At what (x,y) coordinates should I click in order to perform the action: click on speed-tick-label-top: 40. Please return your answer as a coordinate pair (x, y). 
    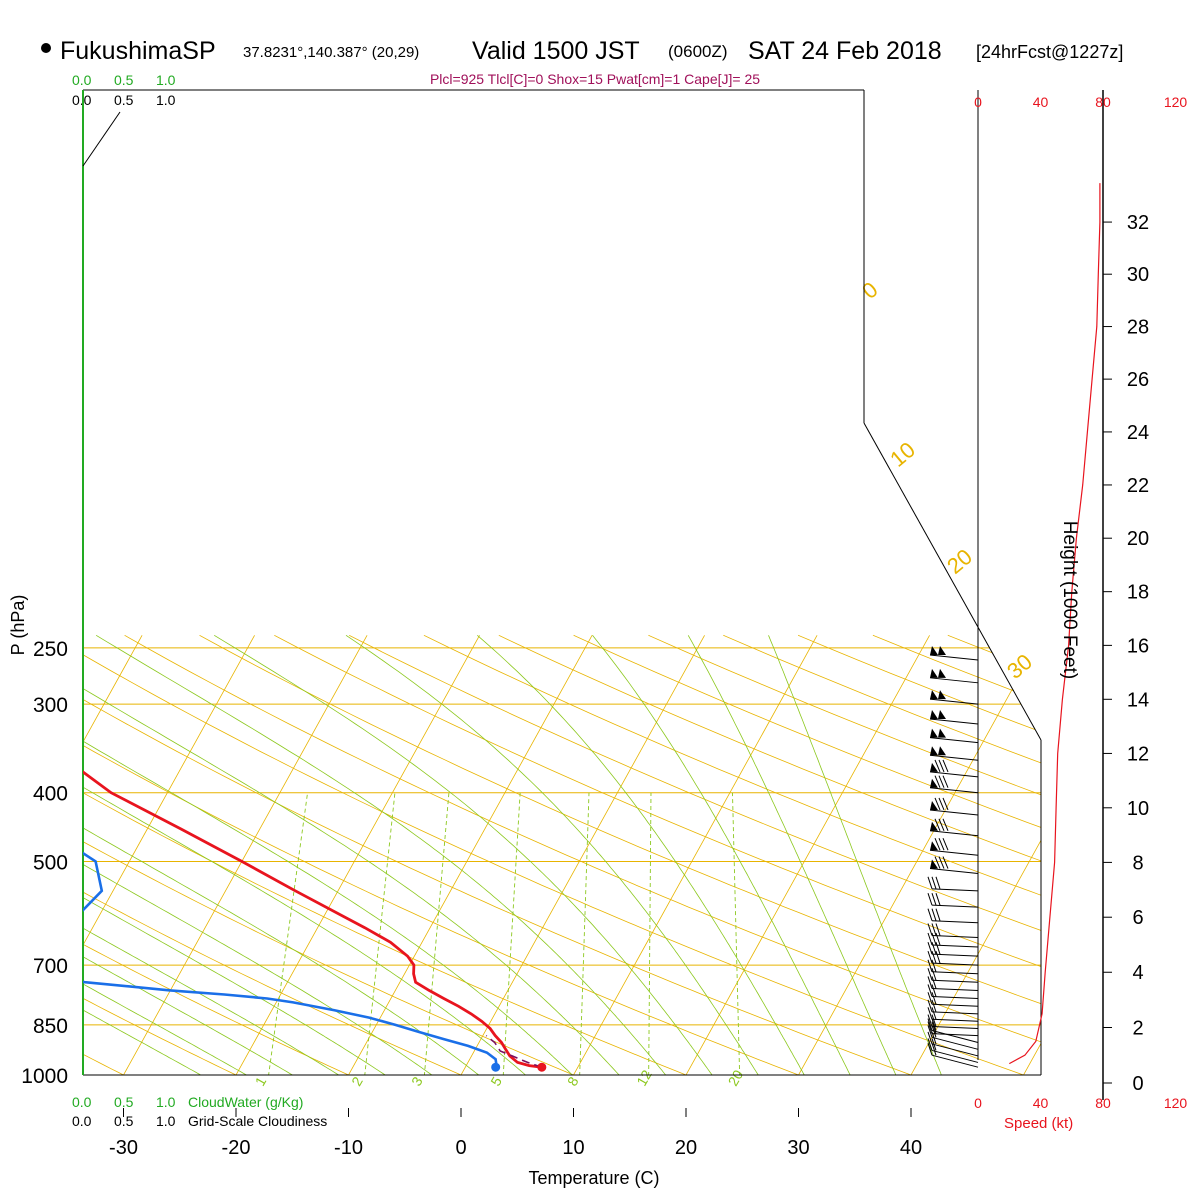
    Looking at the image, I should click on (1041, 102).